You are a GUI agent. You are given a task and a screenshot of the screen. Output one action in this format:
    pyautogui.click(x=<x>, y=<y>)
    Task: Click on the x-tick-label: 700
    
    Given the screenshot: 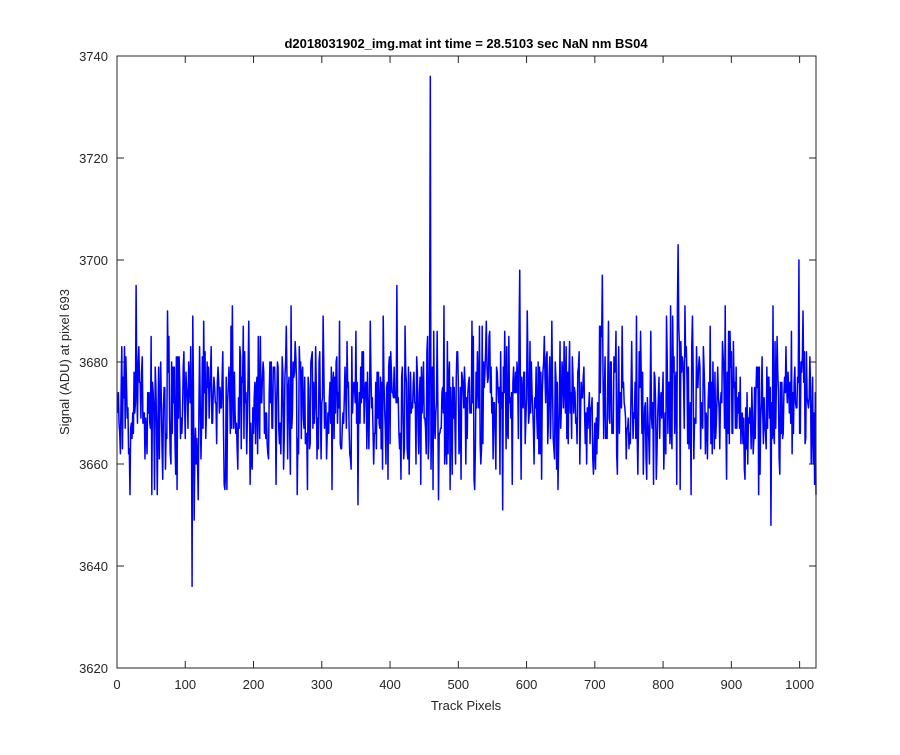 What is the action you would take?
    pyautogui.click(x=595, y=684)
    